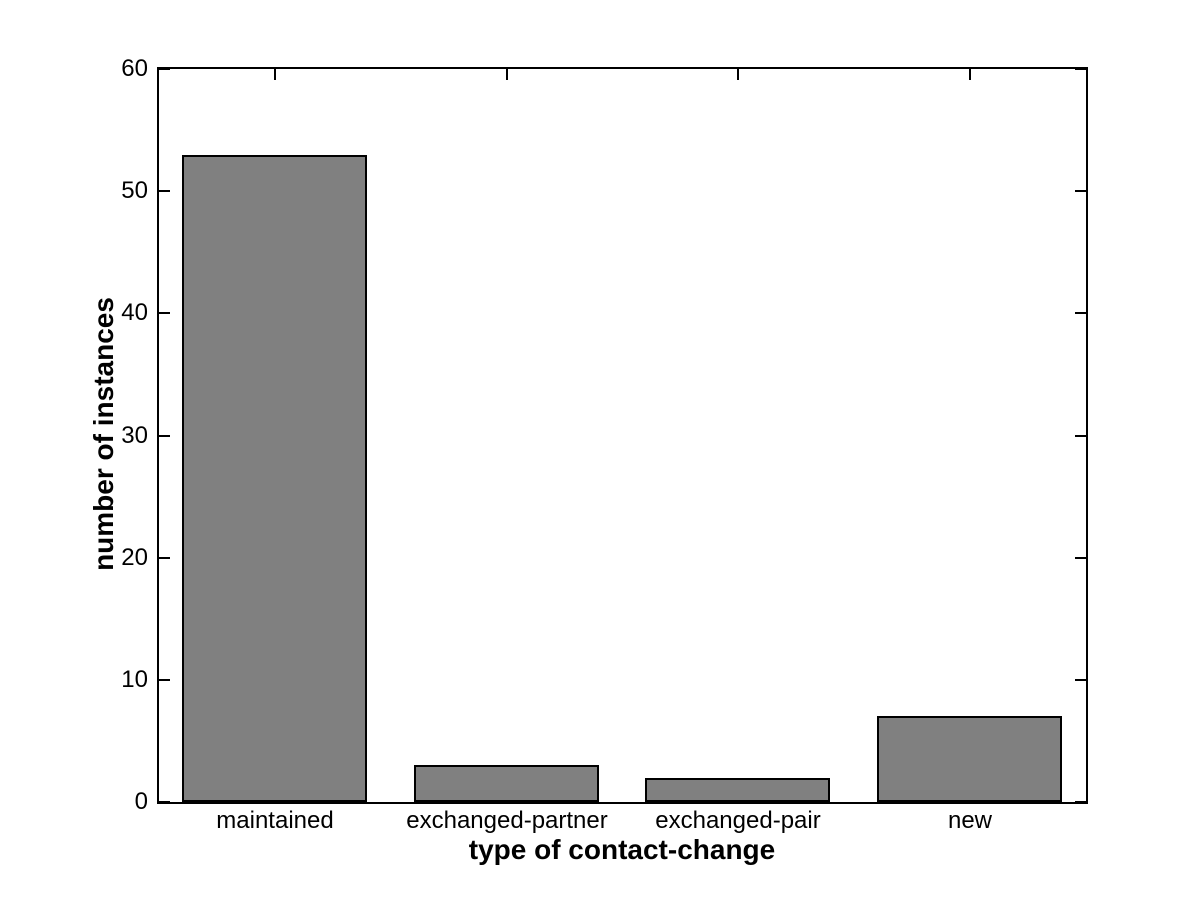  What do you see at coordinates (275, 74) in the screenshot?
I see `x-tick-top-maintained` at bounding box center [275, 74].